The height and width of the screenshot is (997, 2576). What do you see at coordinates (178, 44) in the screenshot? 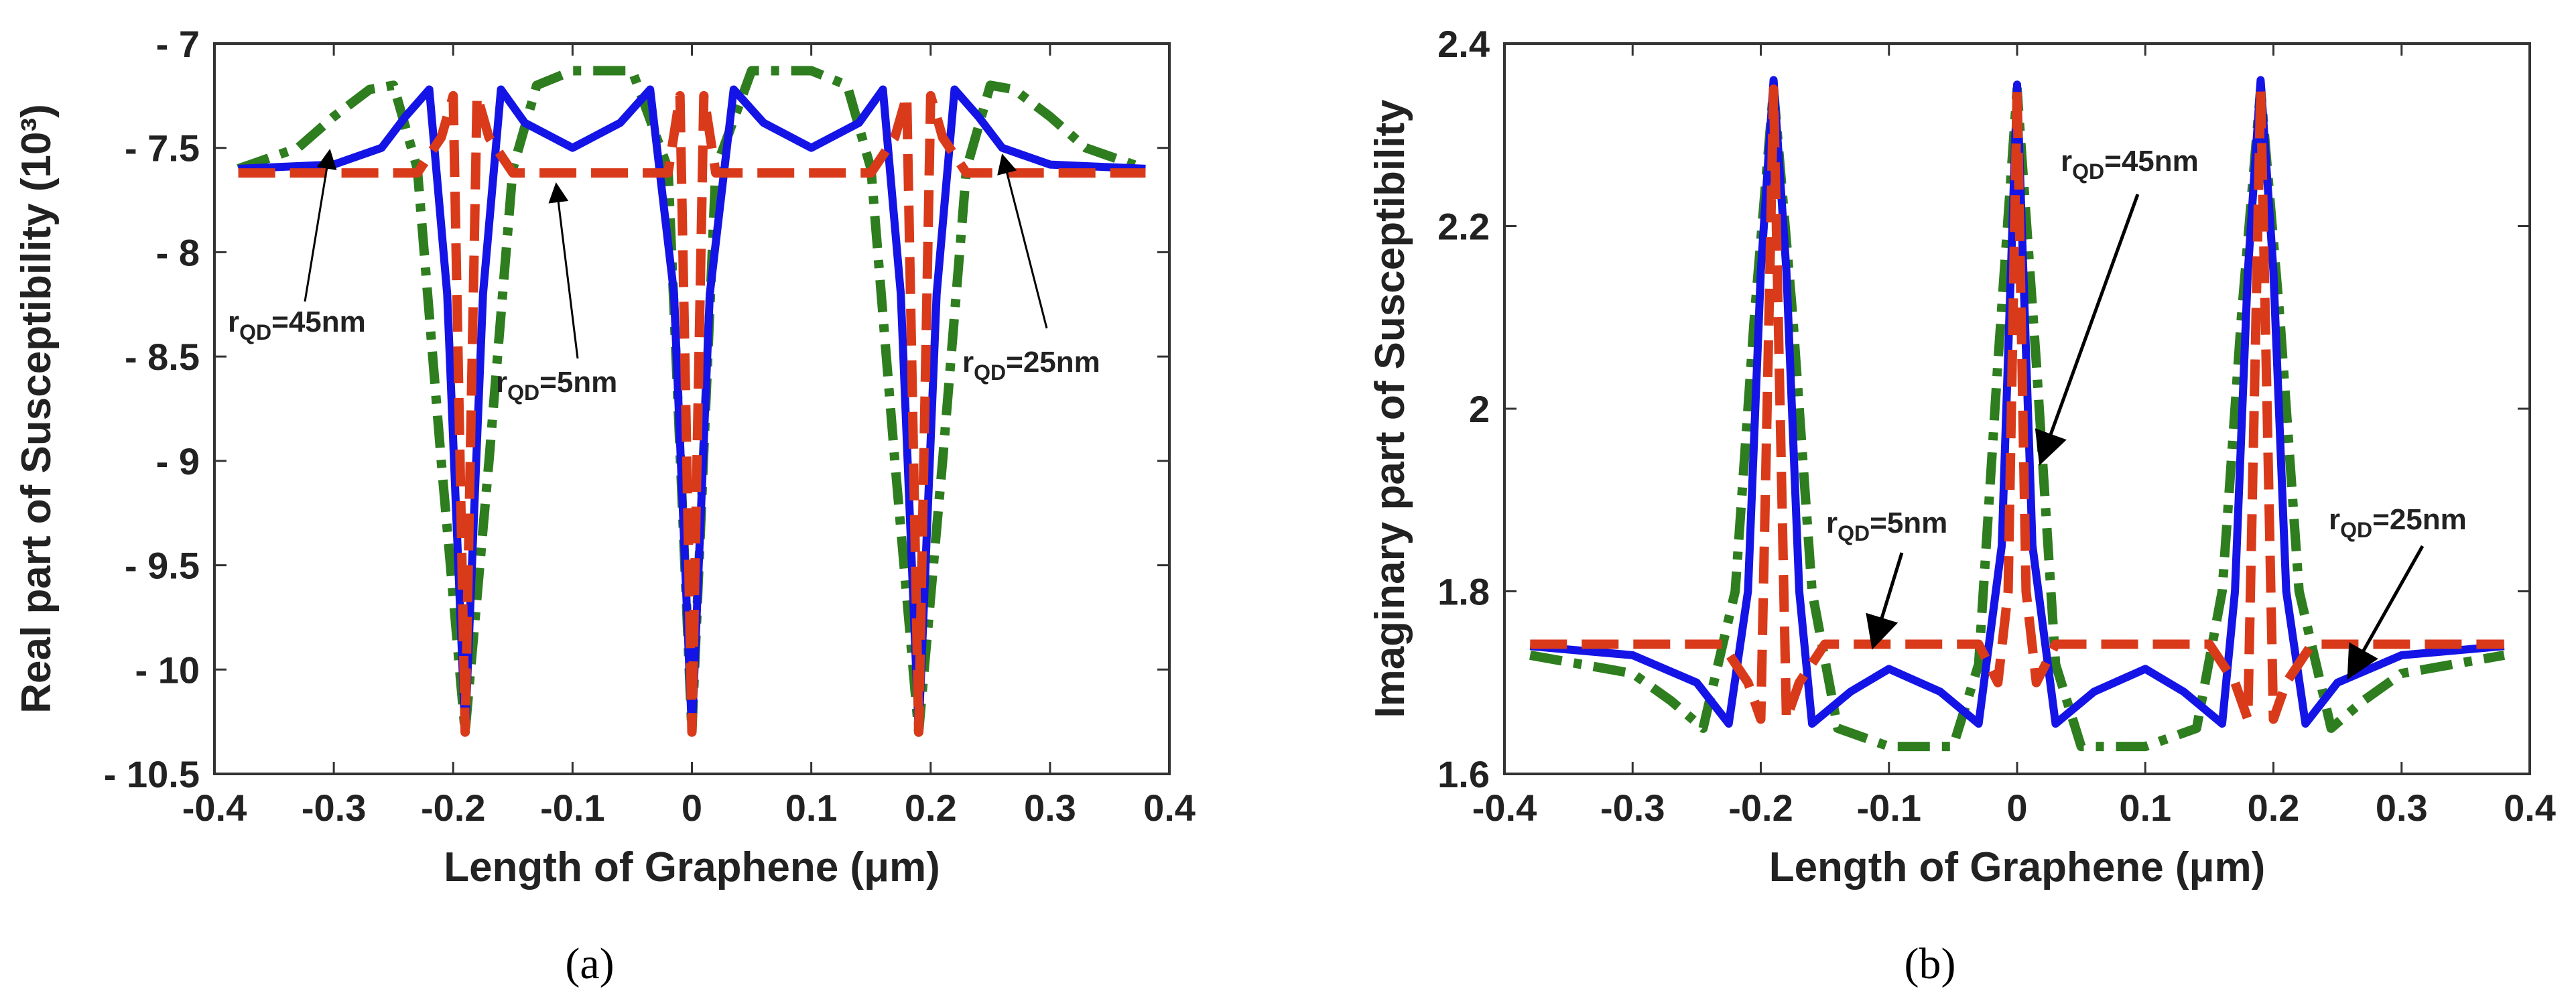
I see `panel-a-y-tick-label: - 7` at bounding box center [178, 44].